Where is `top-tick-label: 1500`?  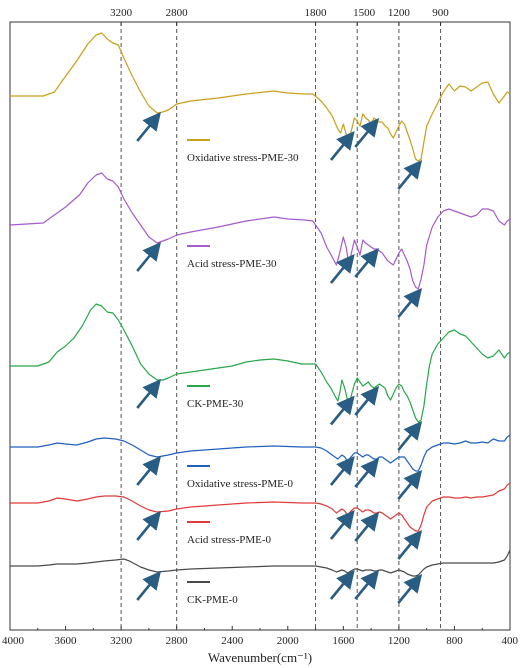 top-tick-label: 1500 is located at coordinates (364, 13).